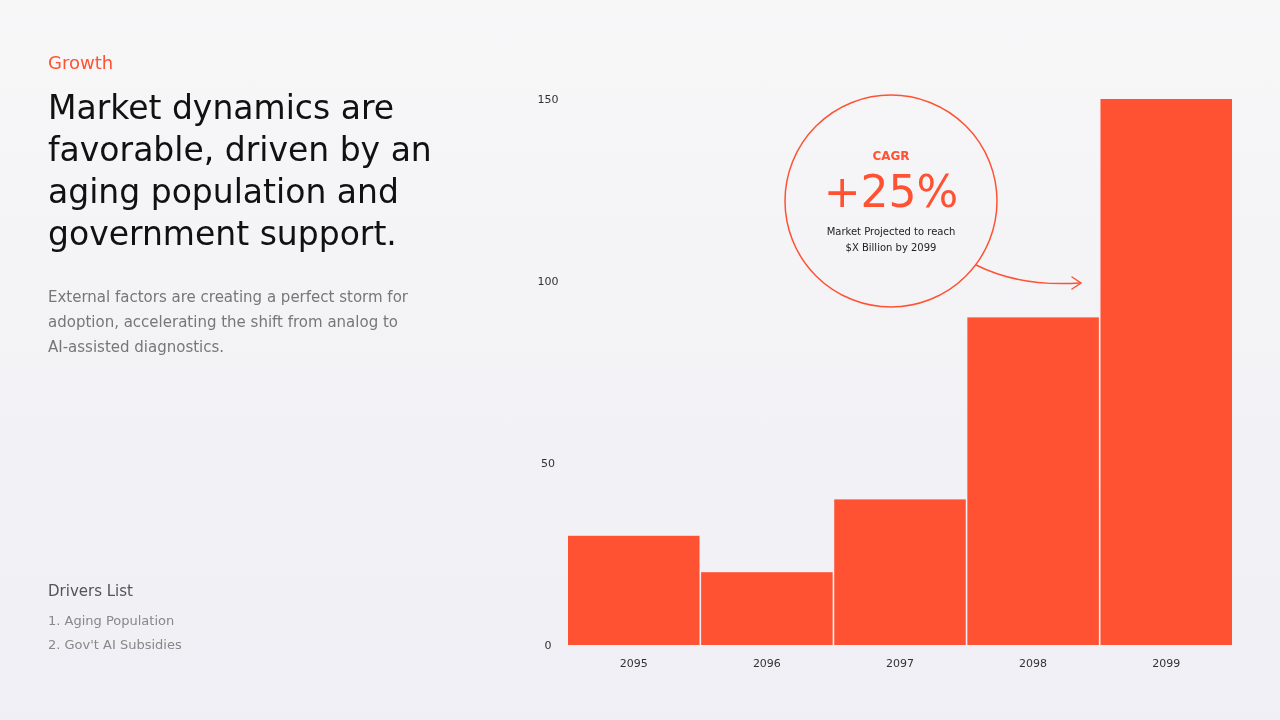 The height and width of the screenshot is (720, 1280). Describe the element at coordinates (891, 247) in the screenshot. I see `annotation: $X Billion by 2099` at that location.